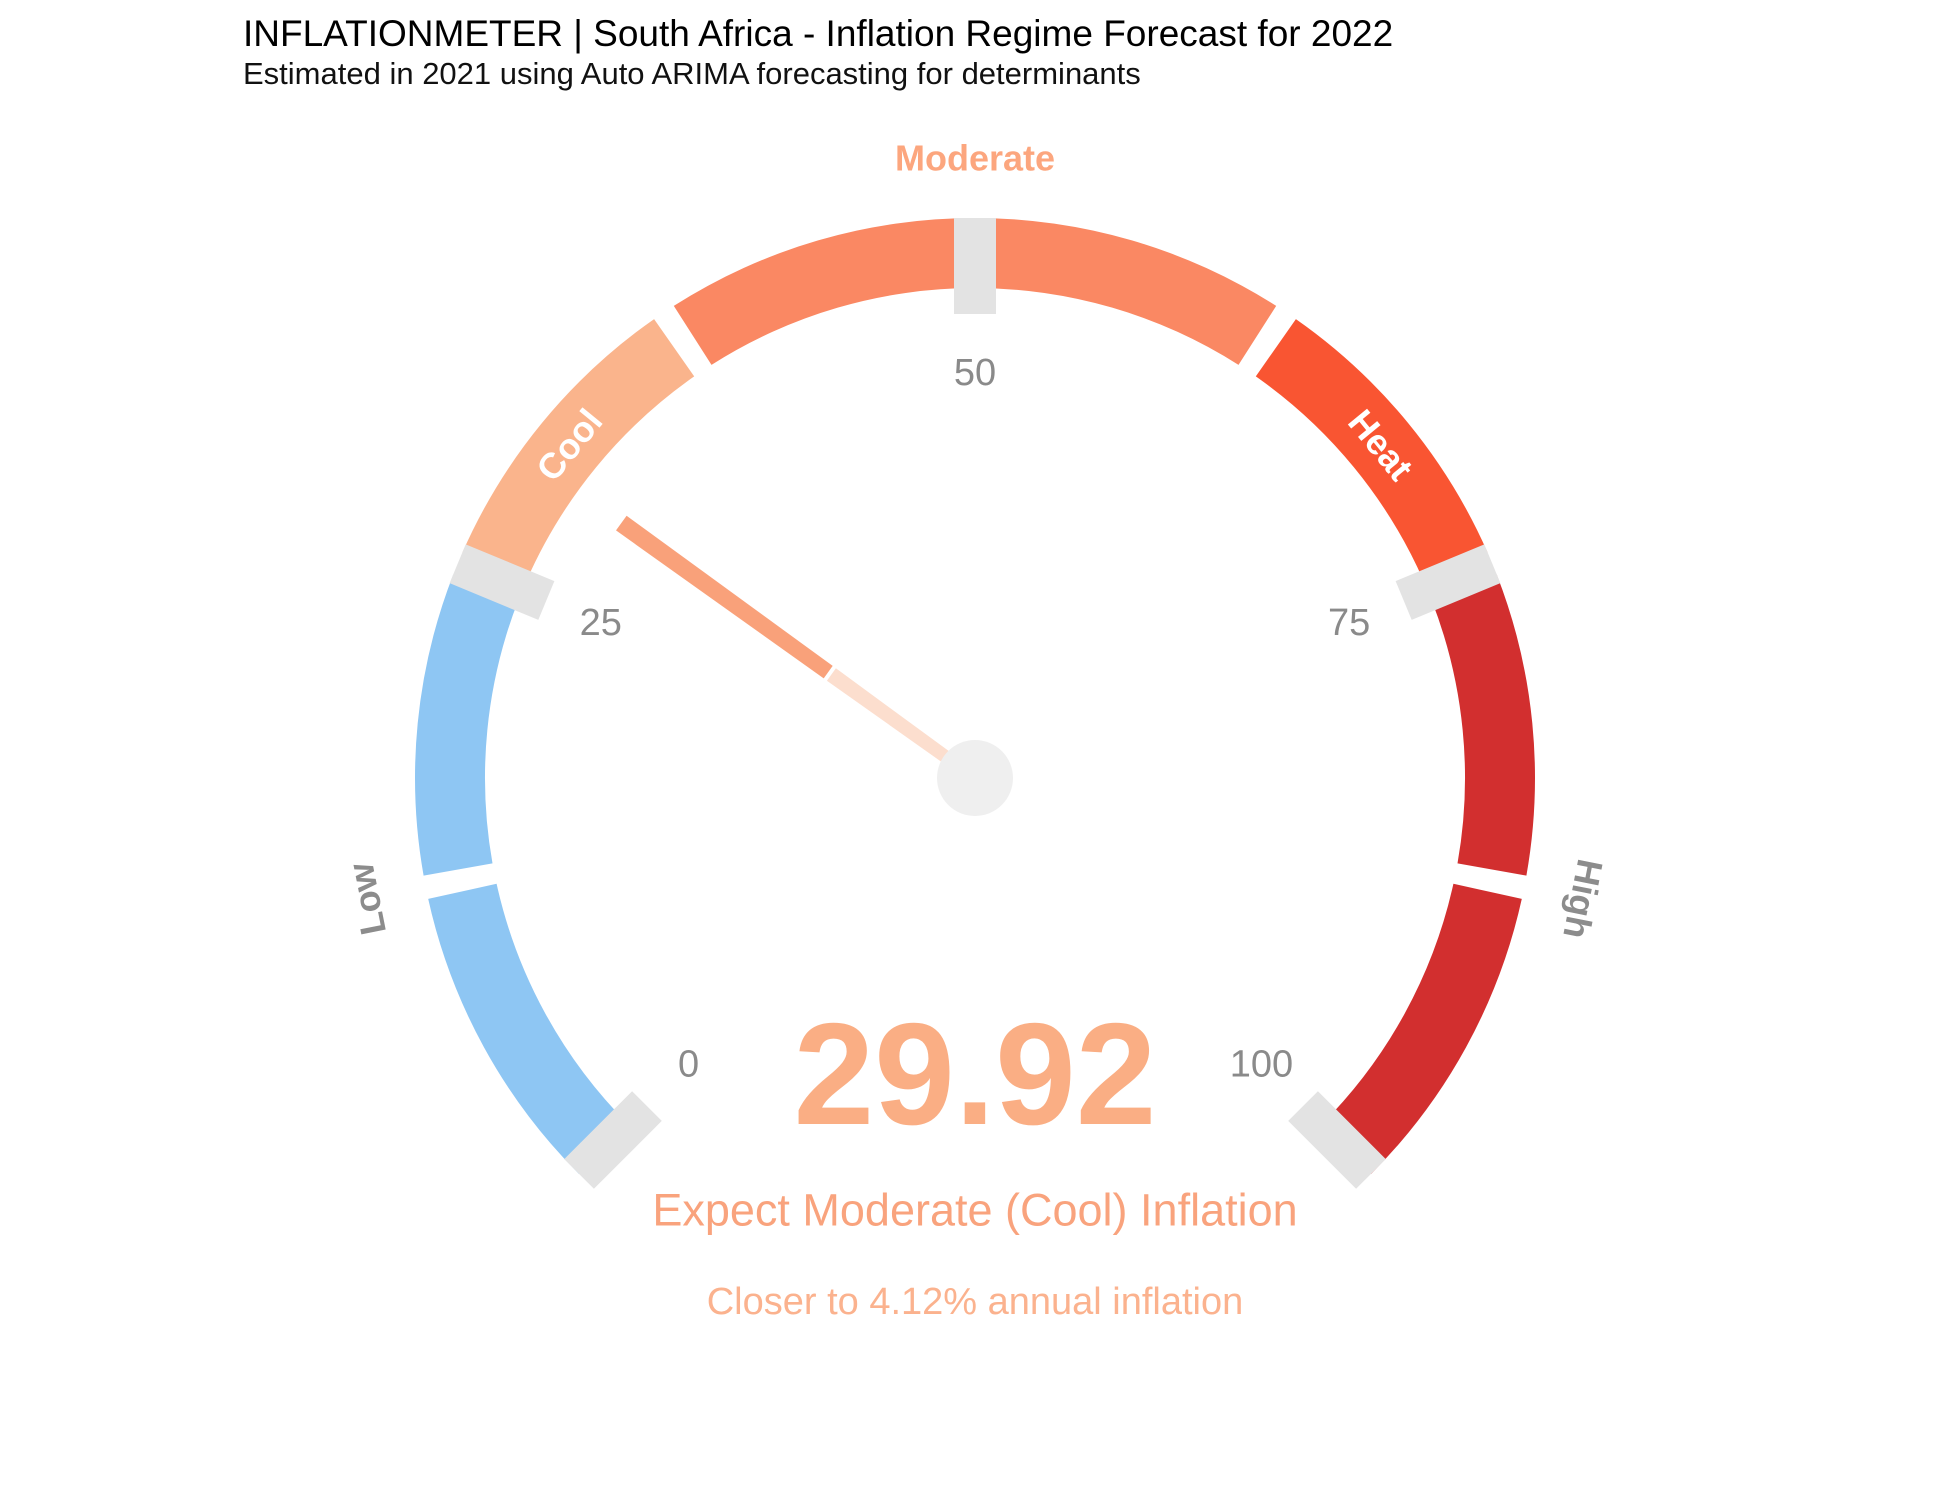 This screenshot has height=1500, width=1950. What do you see at coordinates (367, 899) in the screenshot?
I see `regime-label-low: Low` at bounding box center [367, 899].